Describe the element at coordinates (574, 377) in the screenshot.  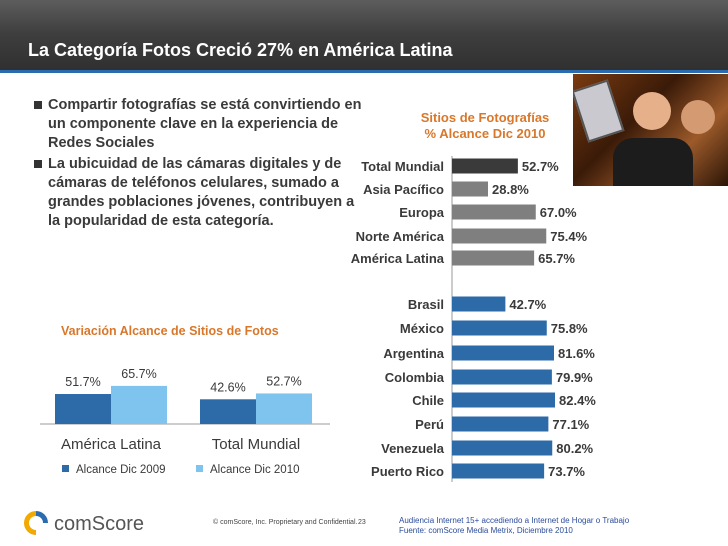
I see `hbar-value-label: 79.9%` at that location.